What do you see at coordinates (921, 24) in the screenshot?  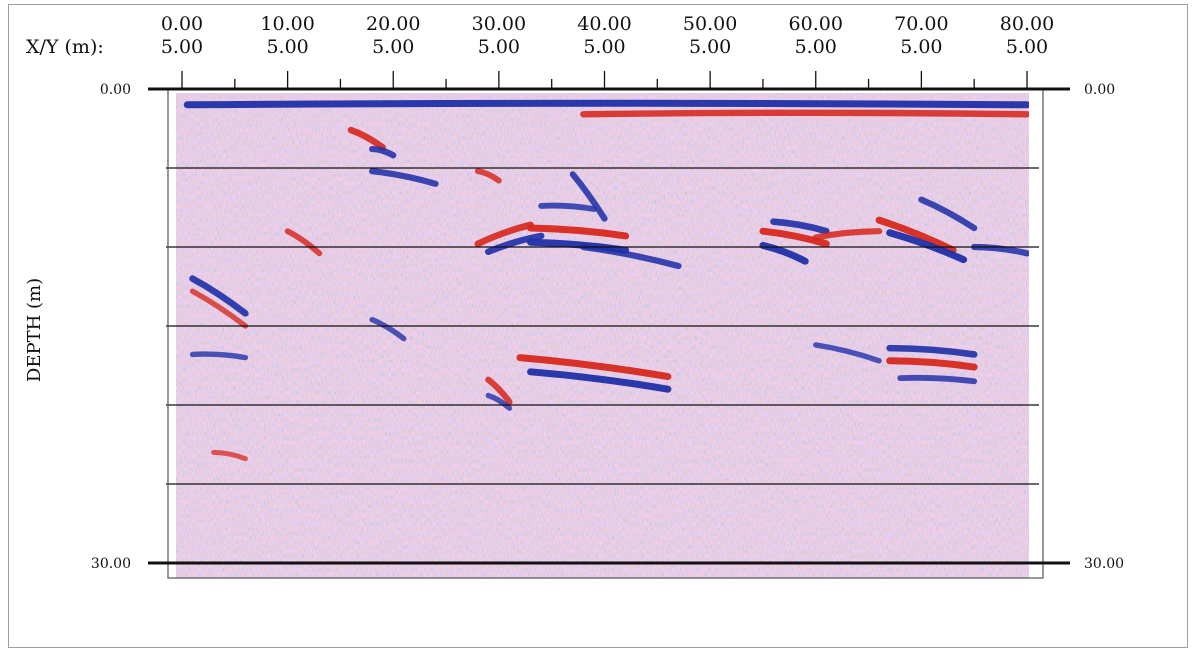 I see `x-tick-label-top: 70.00` at bounding box center [921, 24].